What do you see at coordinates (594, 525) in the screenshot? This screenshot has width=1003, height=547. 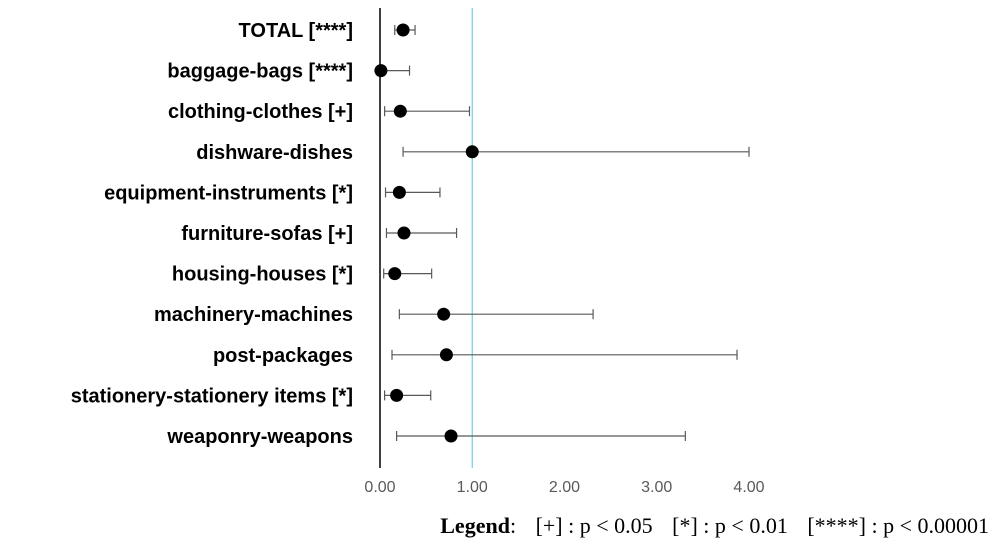 I see `legend-item-p005: [+] : p < 0.05` at bounding box center [594, 525].